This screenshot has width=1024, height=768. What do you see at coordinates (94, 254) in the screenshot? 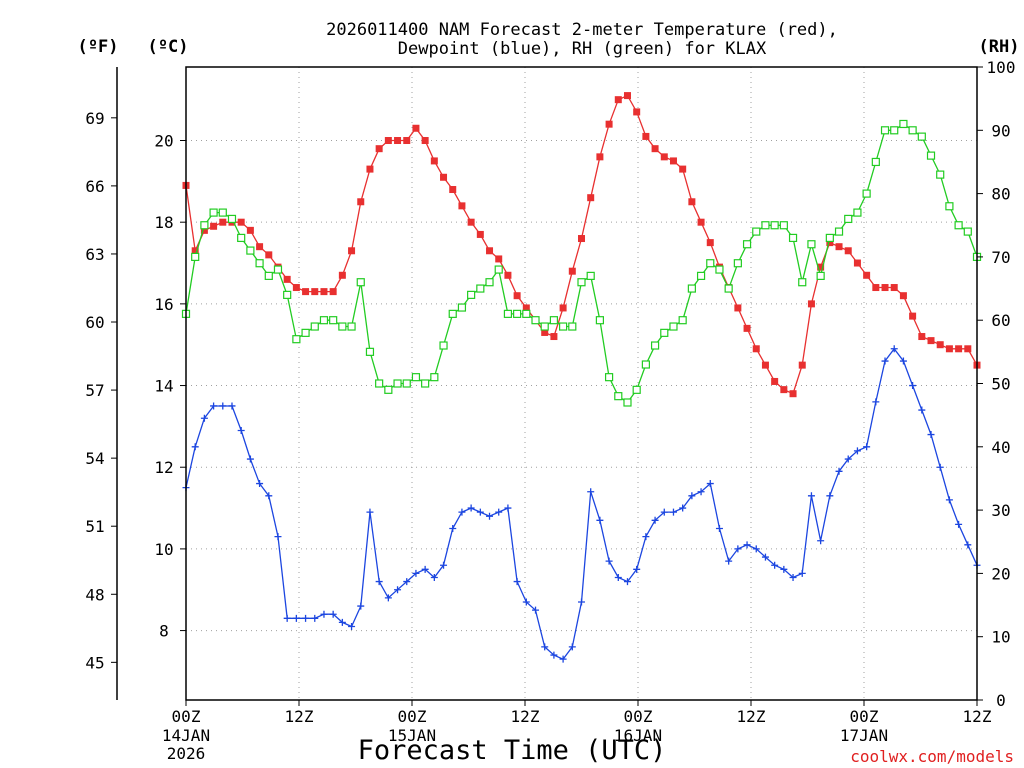
I see `fahrenheit-tick-label: 63` at bounding box center [94, 254].